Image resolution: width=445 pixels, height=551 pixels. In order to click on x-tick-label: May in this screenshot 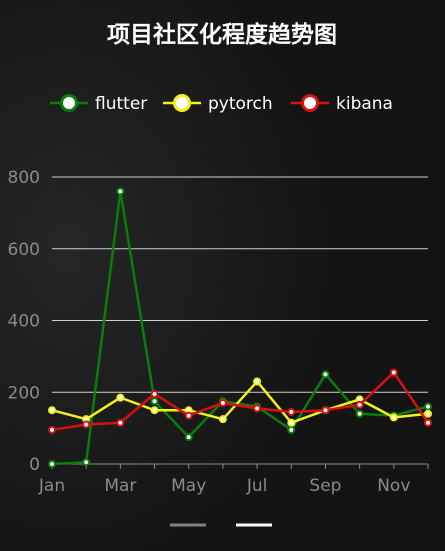, I will do `click(188, 486)`.